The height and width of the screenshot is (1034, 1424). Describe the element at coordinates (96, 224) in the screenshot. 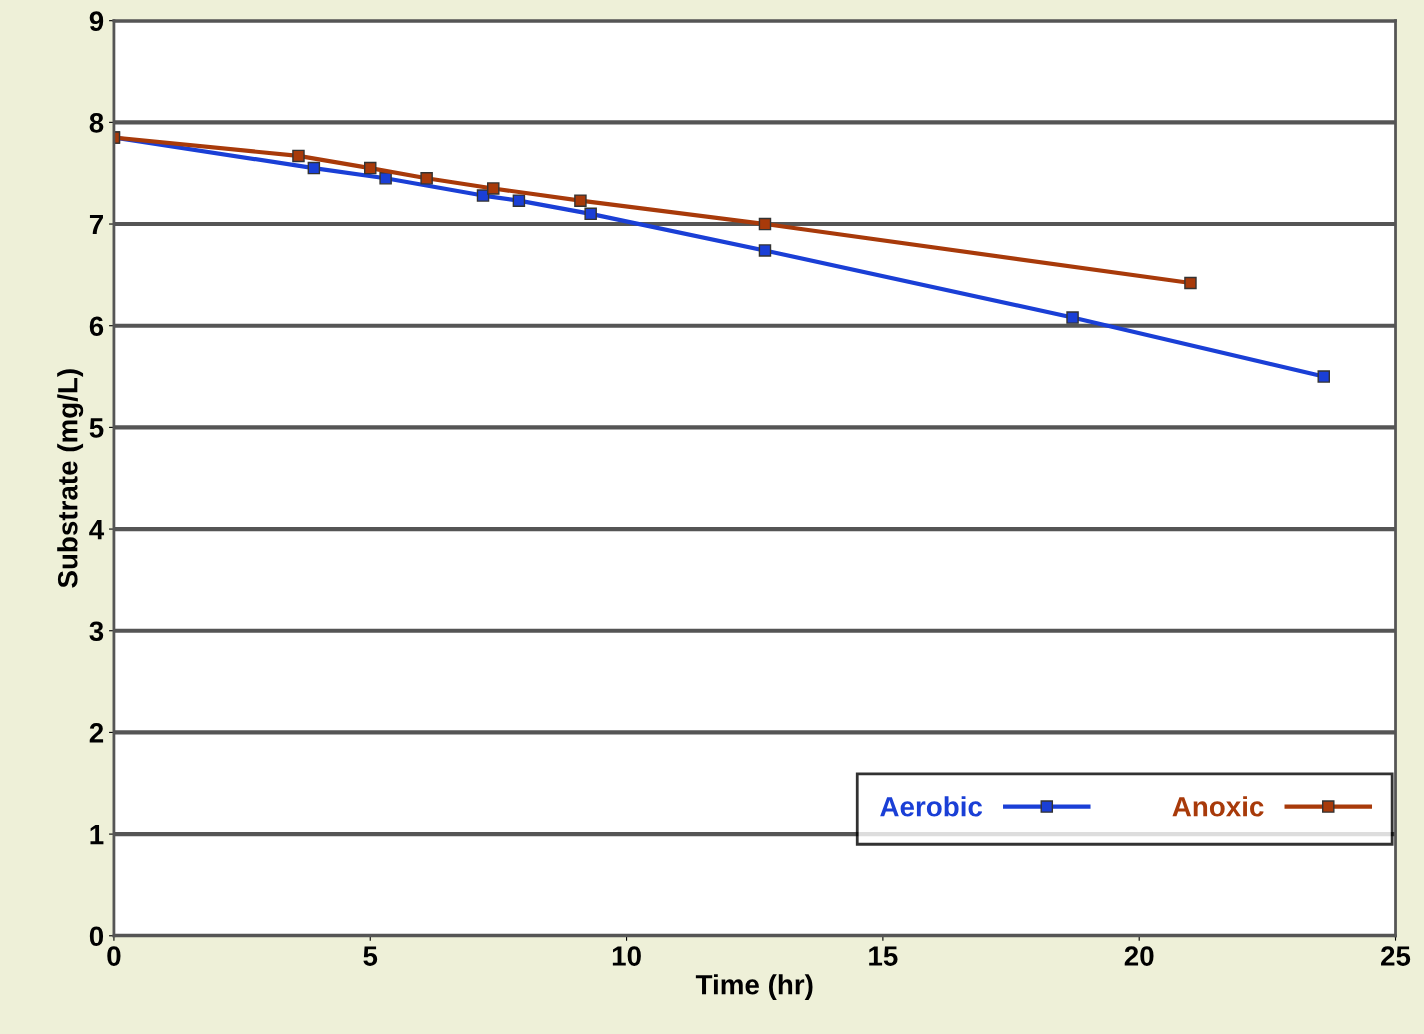

I see `y-tick-label: 7` at that location.